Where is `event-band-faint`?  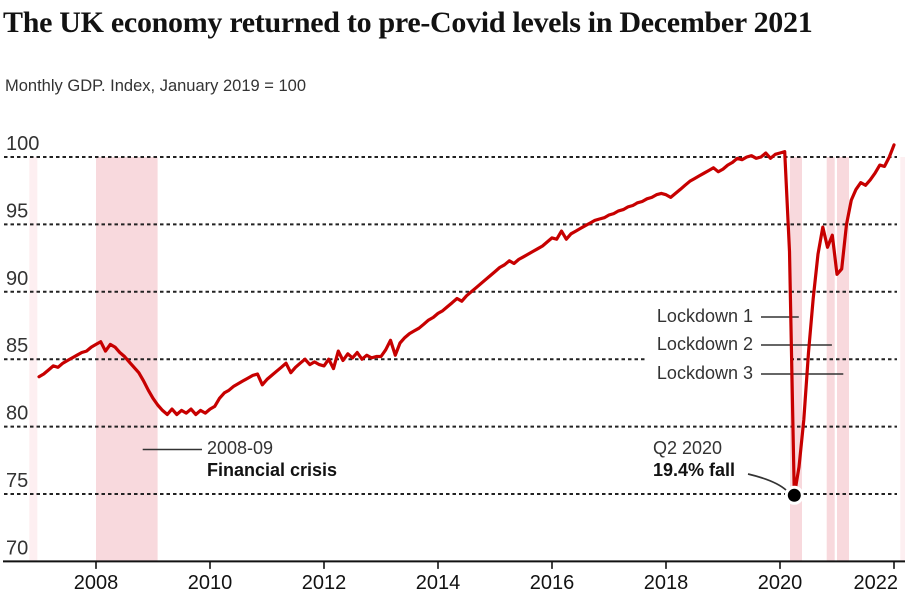
event-band-faint is located at coordinates (902, 359).